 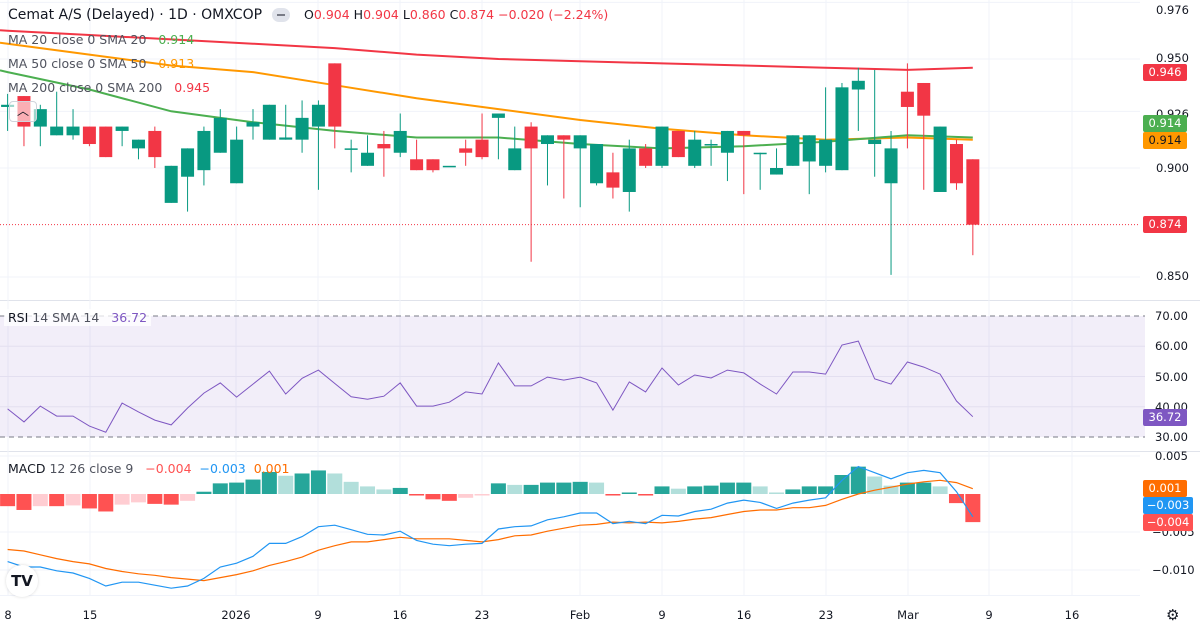 I want to click on legend-macd: MACD 12 26 close 9 −0.004 −0.003 0.001, so click(x=149, y=468).